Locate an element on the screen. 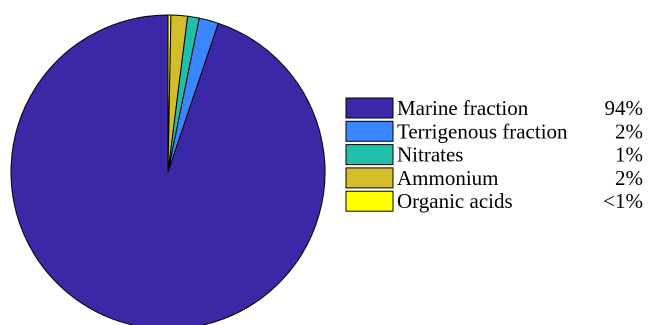  legend-value-marine-fraction: 94% is located at coordinates (624, 108).